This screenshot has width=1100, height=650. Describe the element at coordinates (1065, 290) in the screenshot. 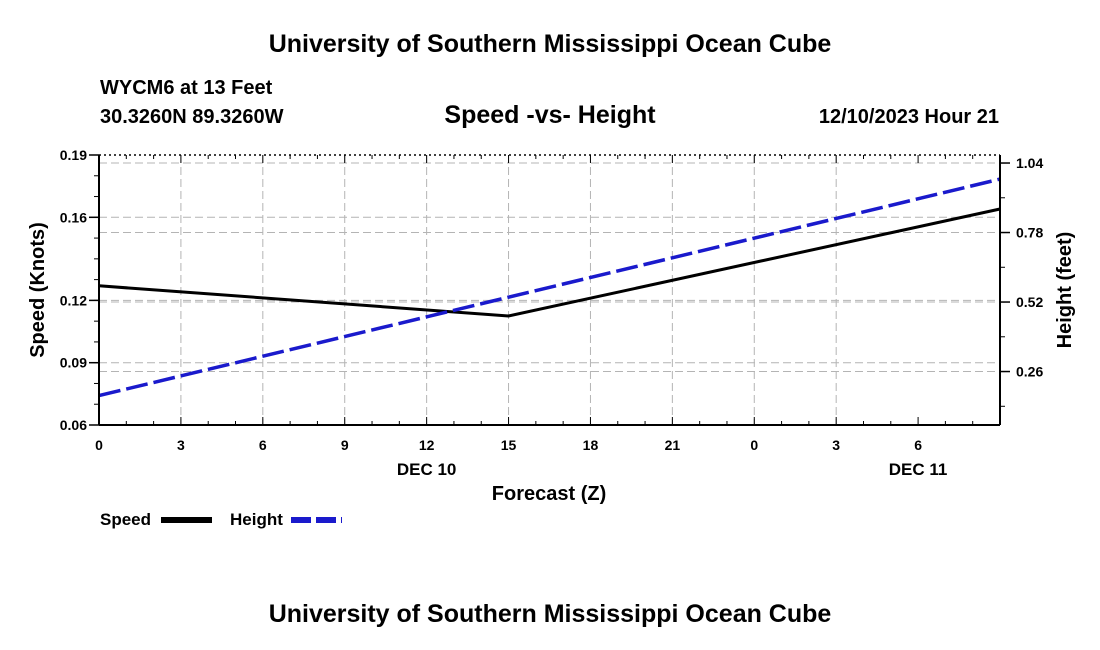

I see `y-axis-right-label: Height (feet)` at that location.